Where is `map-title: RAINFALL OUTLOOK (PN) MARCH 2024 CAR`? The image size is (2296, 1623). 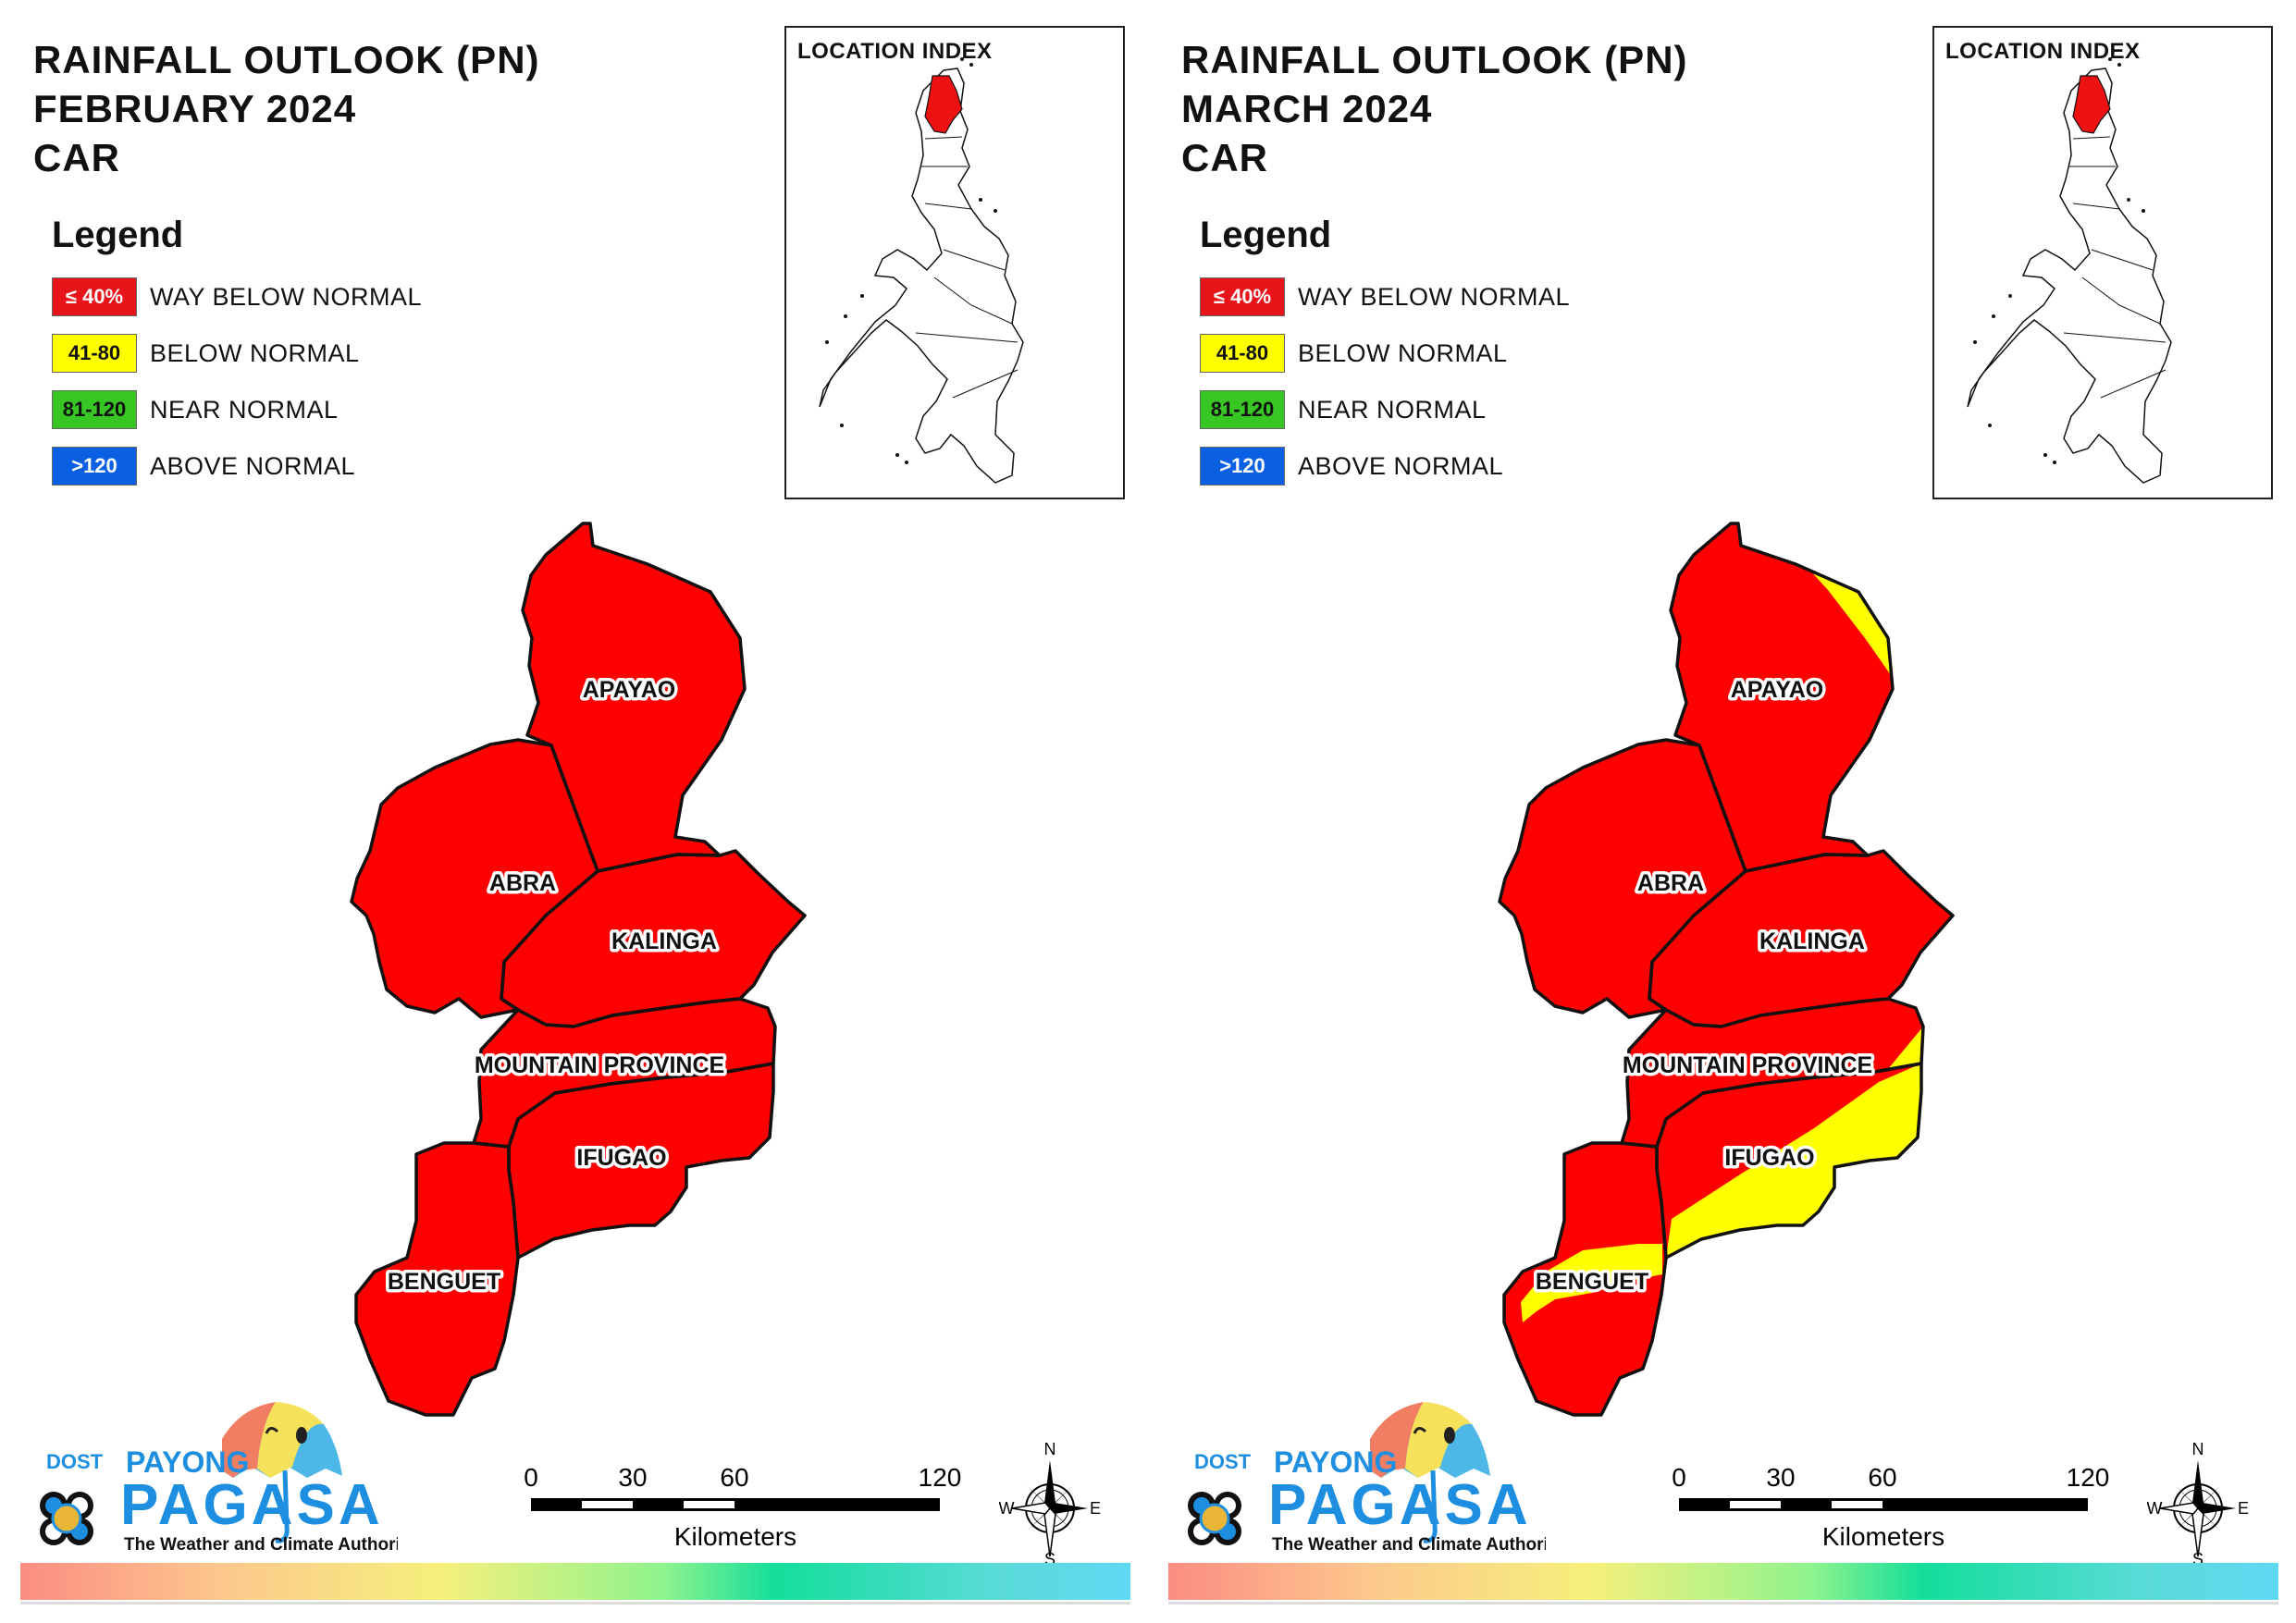 map-title: RAINFALL OUTLOOK (PN) MARCH 2024 CAR is located at coordinates (1434, 108).